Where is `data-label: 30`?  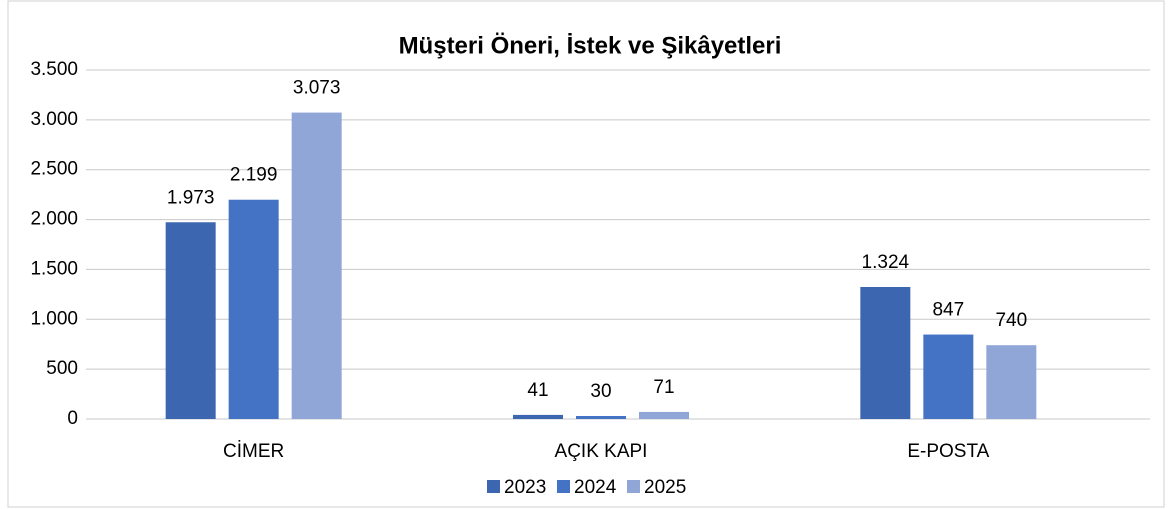
data-label: 30 is located at coordinates (600, 391).